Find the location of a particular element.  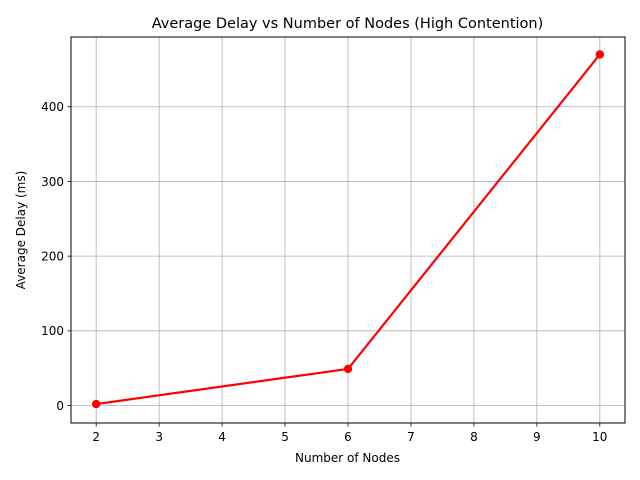

y-tick-label: 0 is located at coordinates (60, 406).